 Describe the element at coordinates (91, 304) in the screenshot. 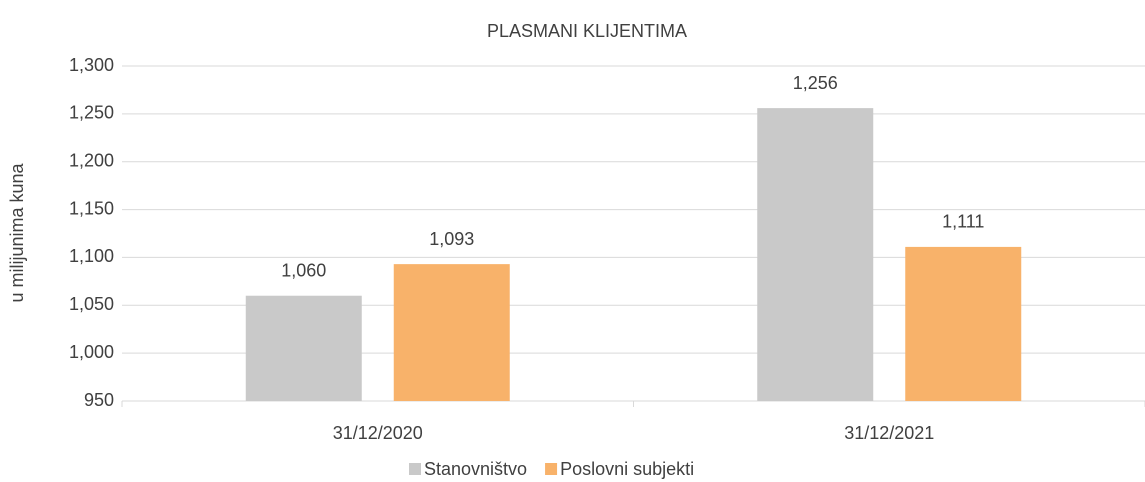

I see `y-tick-label: 1,050` at that location.